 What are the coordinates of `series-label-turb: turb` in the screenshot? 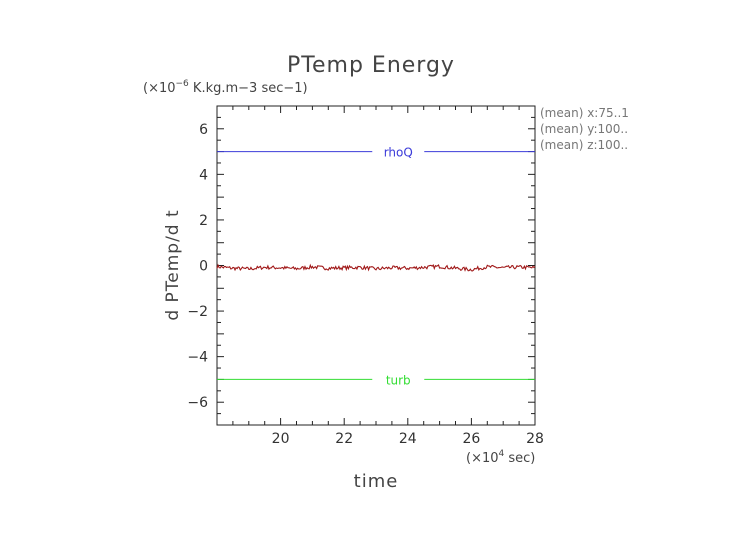 It's located at (398, 380).